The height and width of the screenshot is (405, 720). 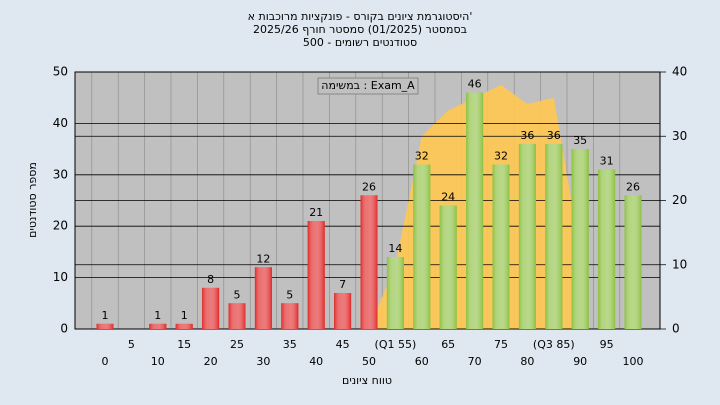 What do you see at coordinates (60, 277) in the screenshot?
I see `y-tick-label: 10` at bounding box center [60, 277].